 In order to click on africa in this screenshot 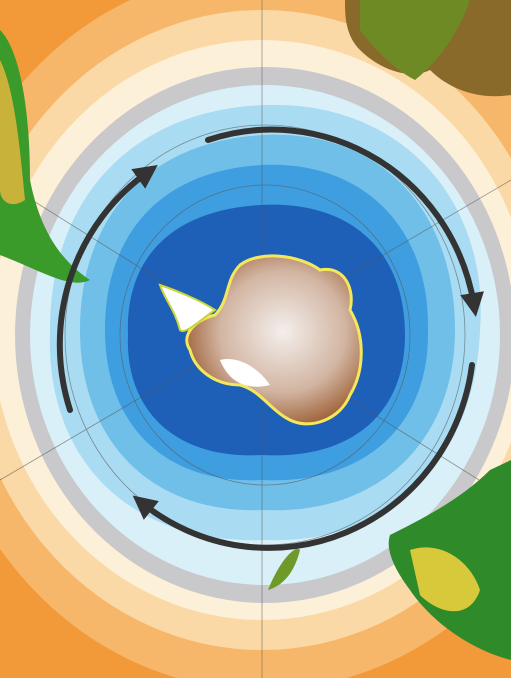, I will do `click(415, 40)`.